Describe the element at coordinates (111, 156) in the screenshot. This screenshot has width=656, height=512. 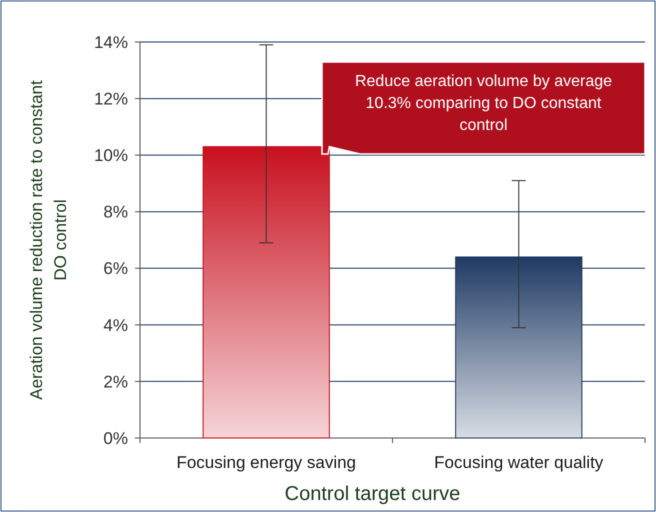
I see `y-tick-label: 10%` at that location.